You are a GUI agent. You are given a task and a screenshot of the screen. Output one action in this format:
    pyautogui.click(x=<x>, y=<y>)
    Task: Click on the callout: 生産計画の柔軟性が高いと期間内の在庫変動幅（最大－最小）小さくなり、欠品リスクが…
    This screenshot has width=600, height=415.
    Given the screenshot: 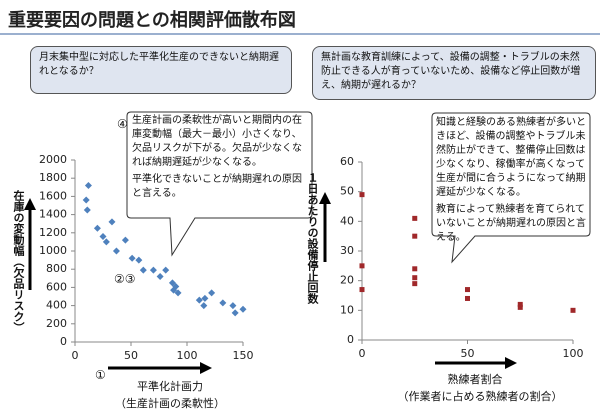 What is the action you would take?
    pyautogui.click(x=221, y=159)
    